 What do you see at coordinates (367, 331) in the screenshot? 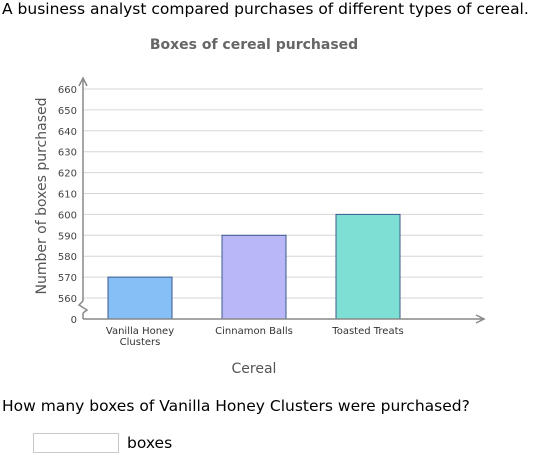
I see `x-category-label: Toasted Treats` at bounding box center [367, 331].